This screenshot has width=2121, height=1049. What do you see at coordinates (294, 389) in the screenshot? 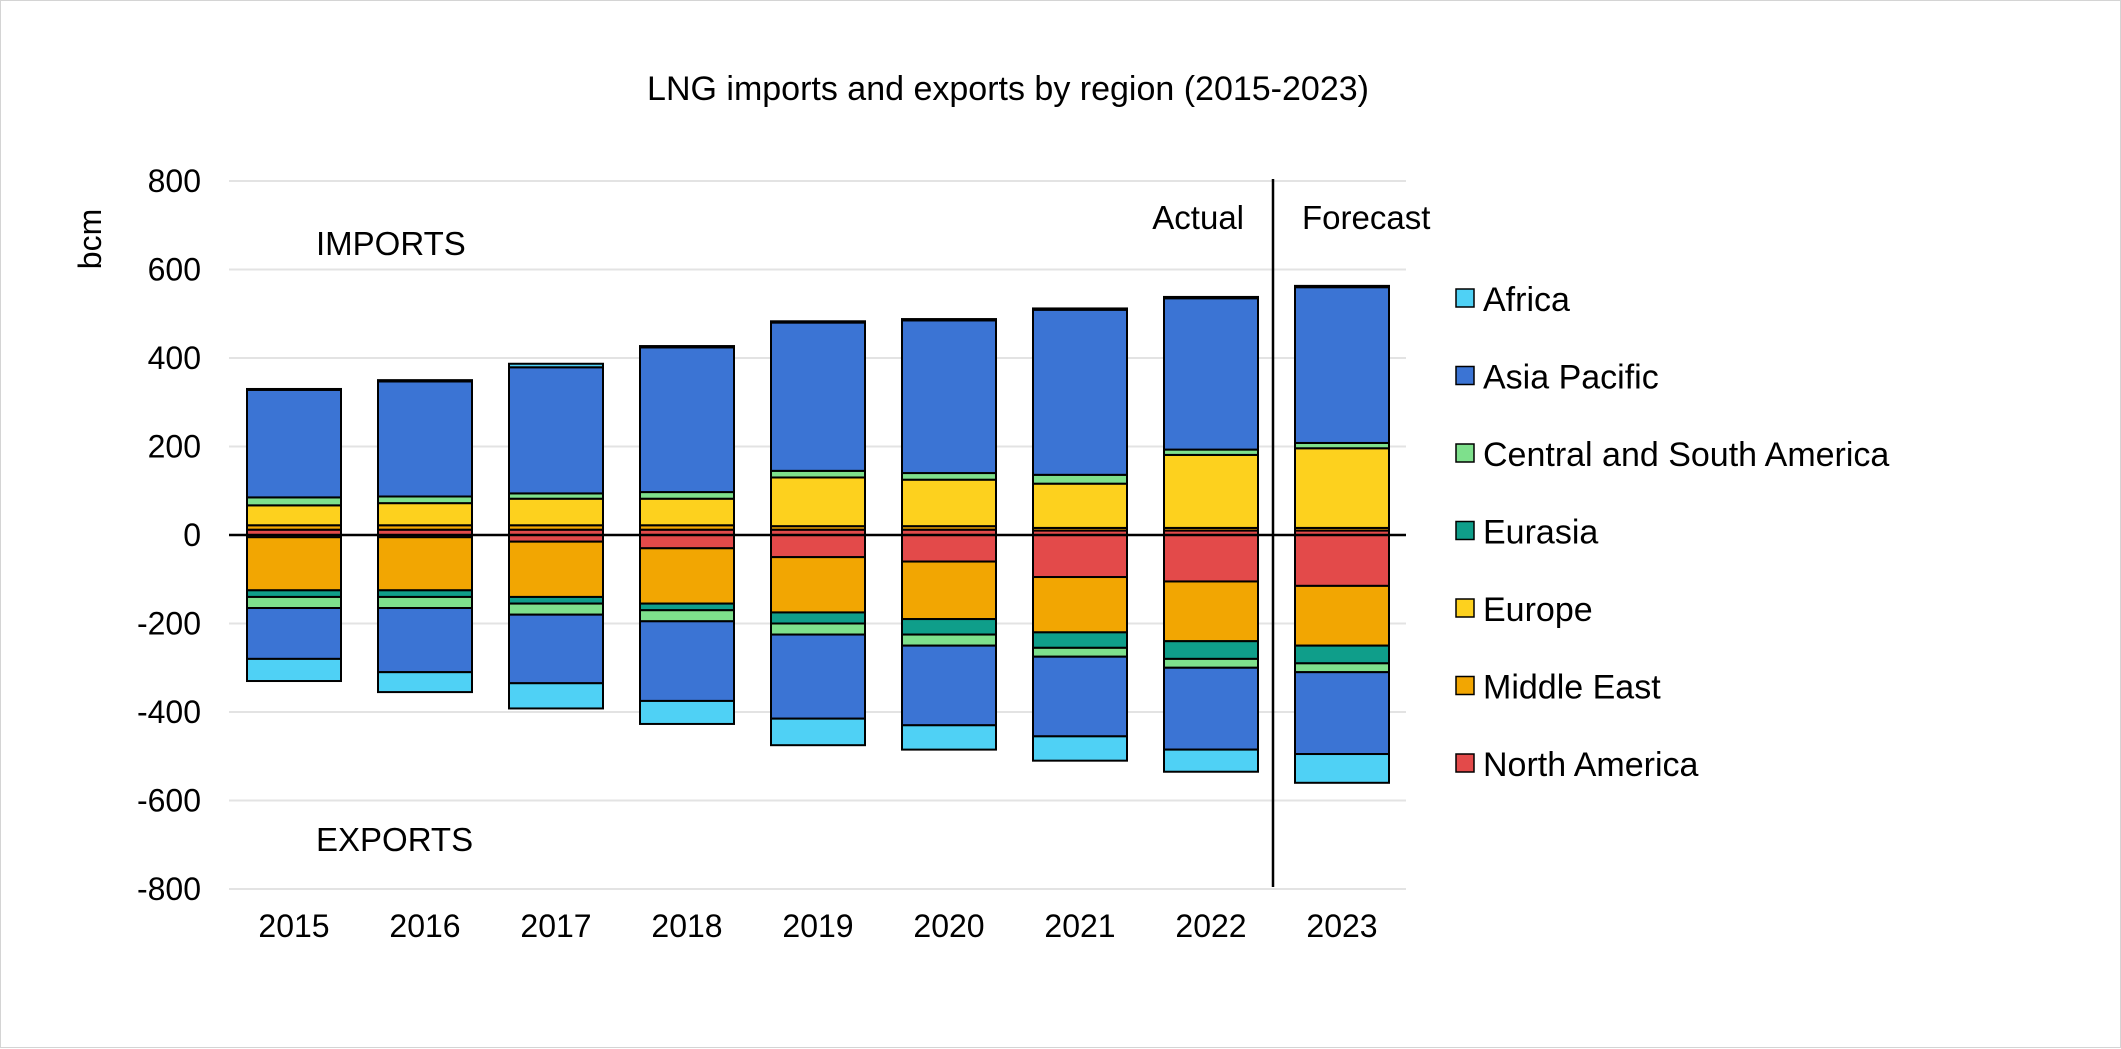
I see `bar-import-africa-2015` at bounding box center [294, 389].